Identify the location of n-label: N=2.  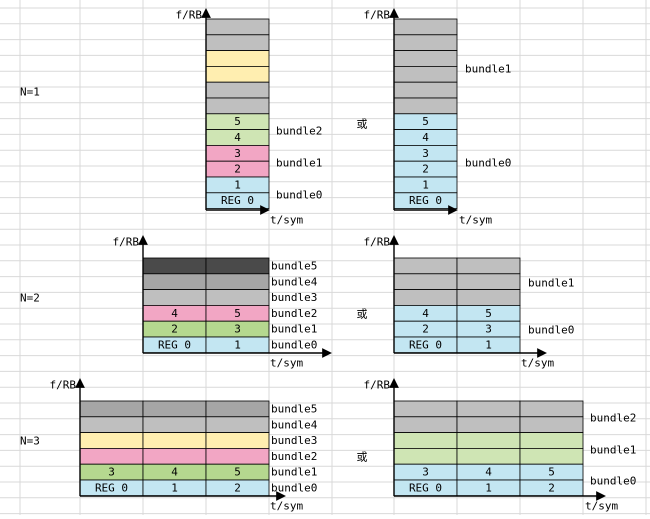
(30, 298).